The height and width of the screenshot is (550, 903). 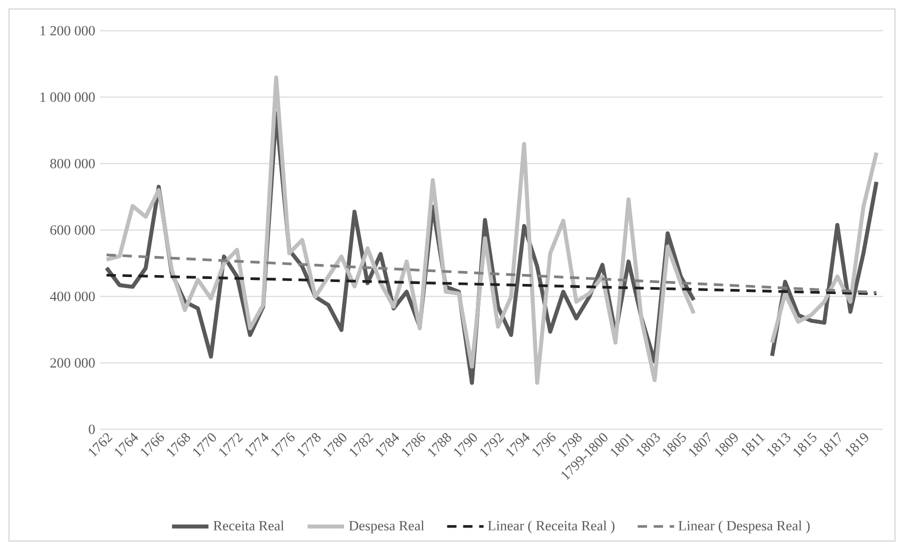 I want to click on x-tick-label: 1801, so click(x=622, y=446).